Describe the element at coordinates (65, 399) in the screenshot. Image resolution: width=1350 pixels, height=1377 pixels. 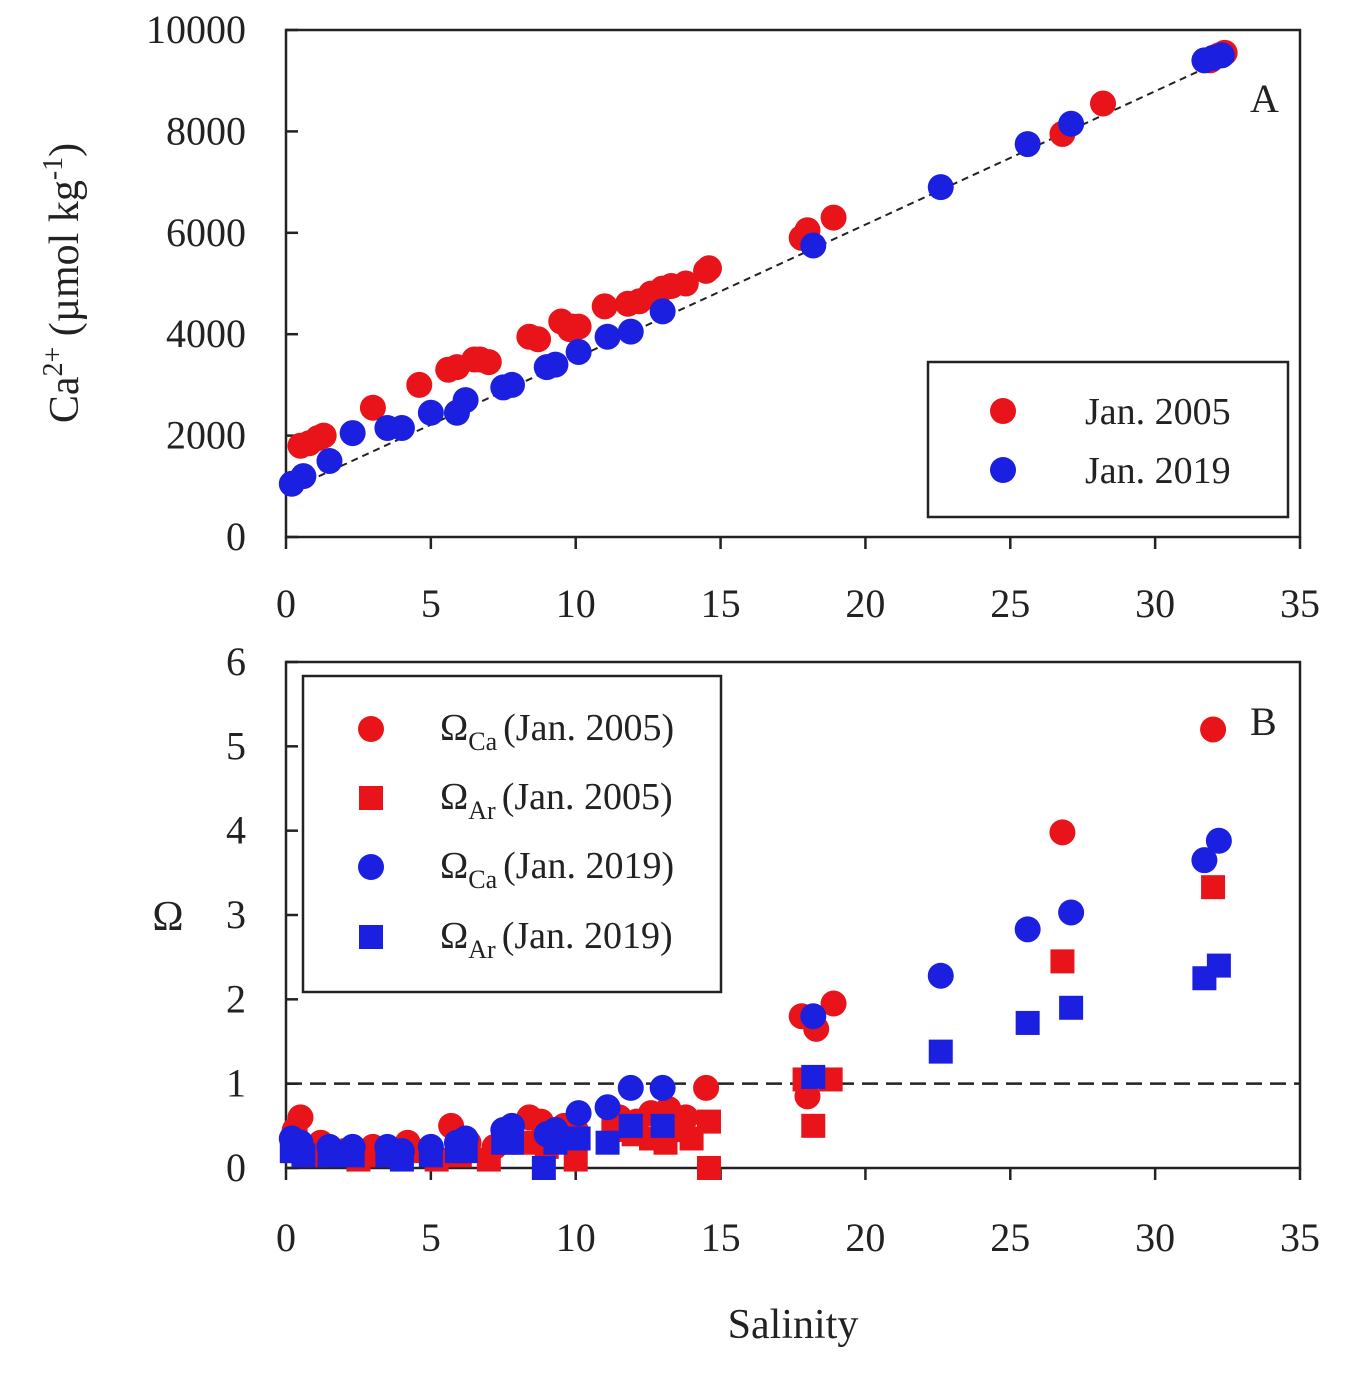
I see `y-title-base: Ca` at that location.